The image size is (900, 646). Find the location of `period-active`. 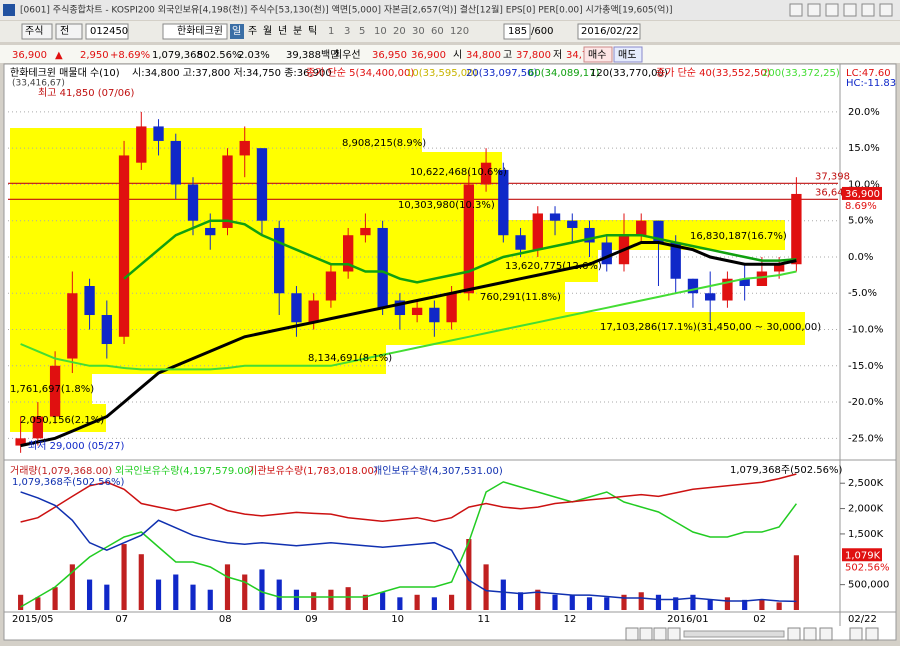

period-active is located at coordinates (237, 31).